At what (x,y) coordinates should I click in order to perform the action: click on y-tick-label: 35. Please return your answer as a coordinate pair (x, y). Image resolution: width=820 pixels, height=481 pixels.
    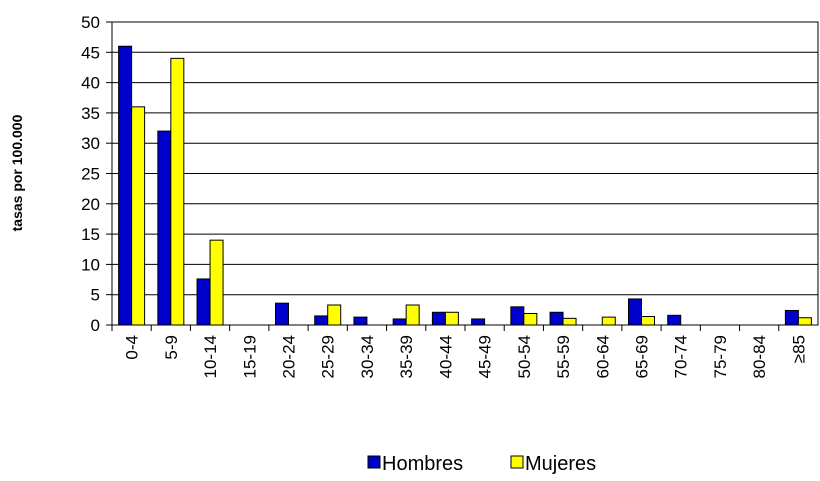
    Looking at the image, I should click on (90, 113).